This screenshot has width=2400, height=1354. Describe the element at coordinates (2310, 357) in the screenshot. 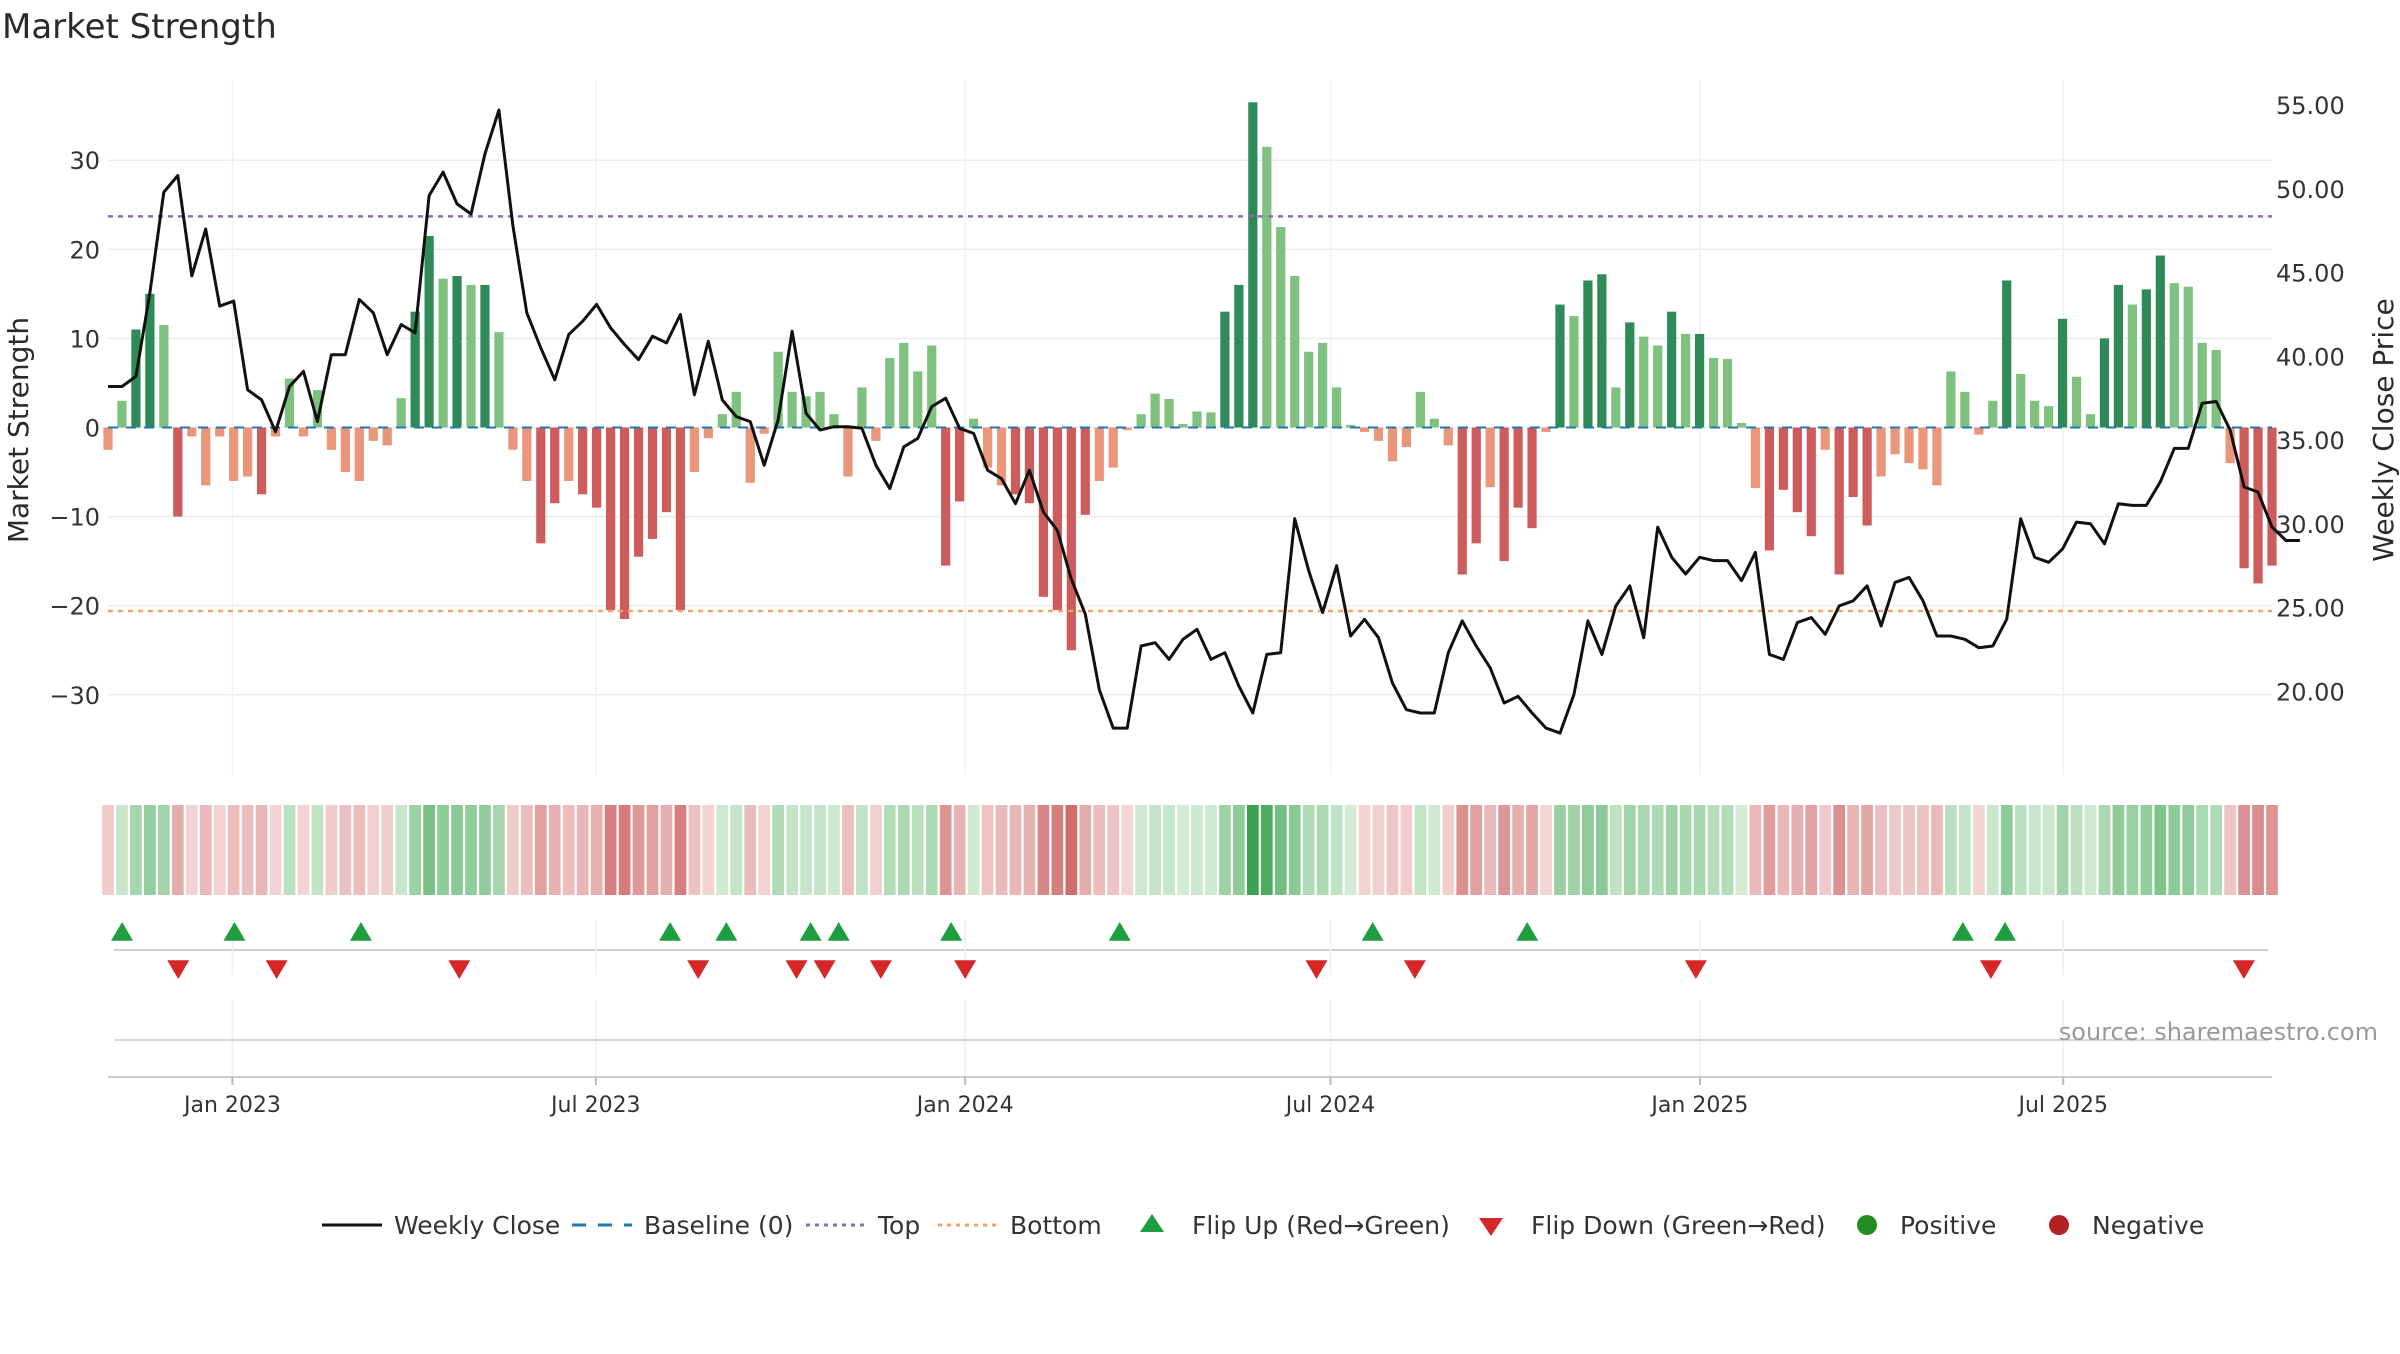

I see `right-y-tick-label: 40.00` at that location.